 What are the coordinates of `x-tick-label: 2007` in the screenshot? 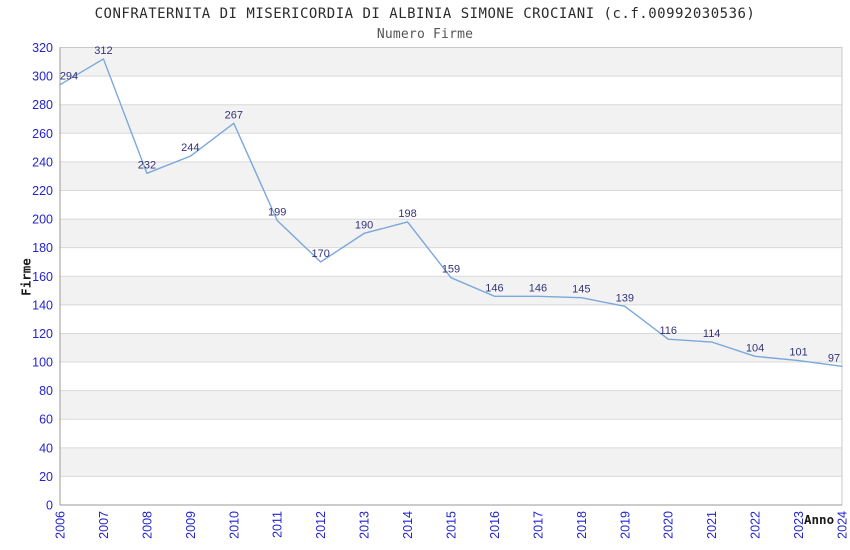 It's located at (104, 525).